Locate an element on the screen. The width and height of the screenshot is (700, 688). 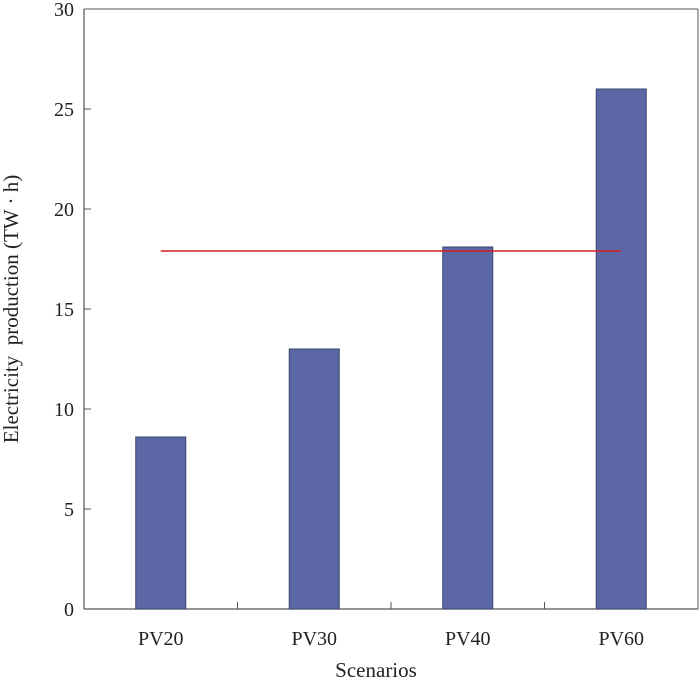
x-tick-label: PV20 is located at coordinates (161, 639).